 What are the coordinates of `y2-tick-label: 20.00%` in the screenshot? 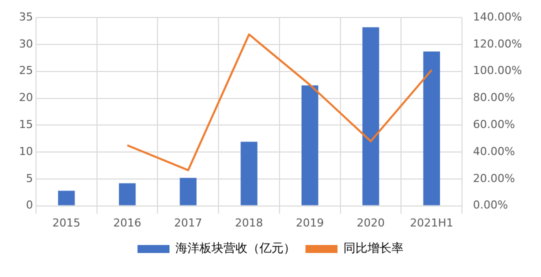 It's located at (494, 178).